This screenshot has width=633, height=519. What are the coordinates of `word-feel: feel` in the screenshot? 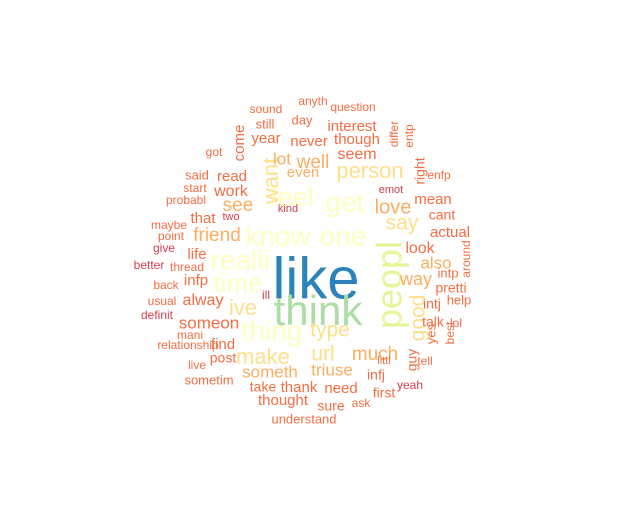 It's located at (292, 197).